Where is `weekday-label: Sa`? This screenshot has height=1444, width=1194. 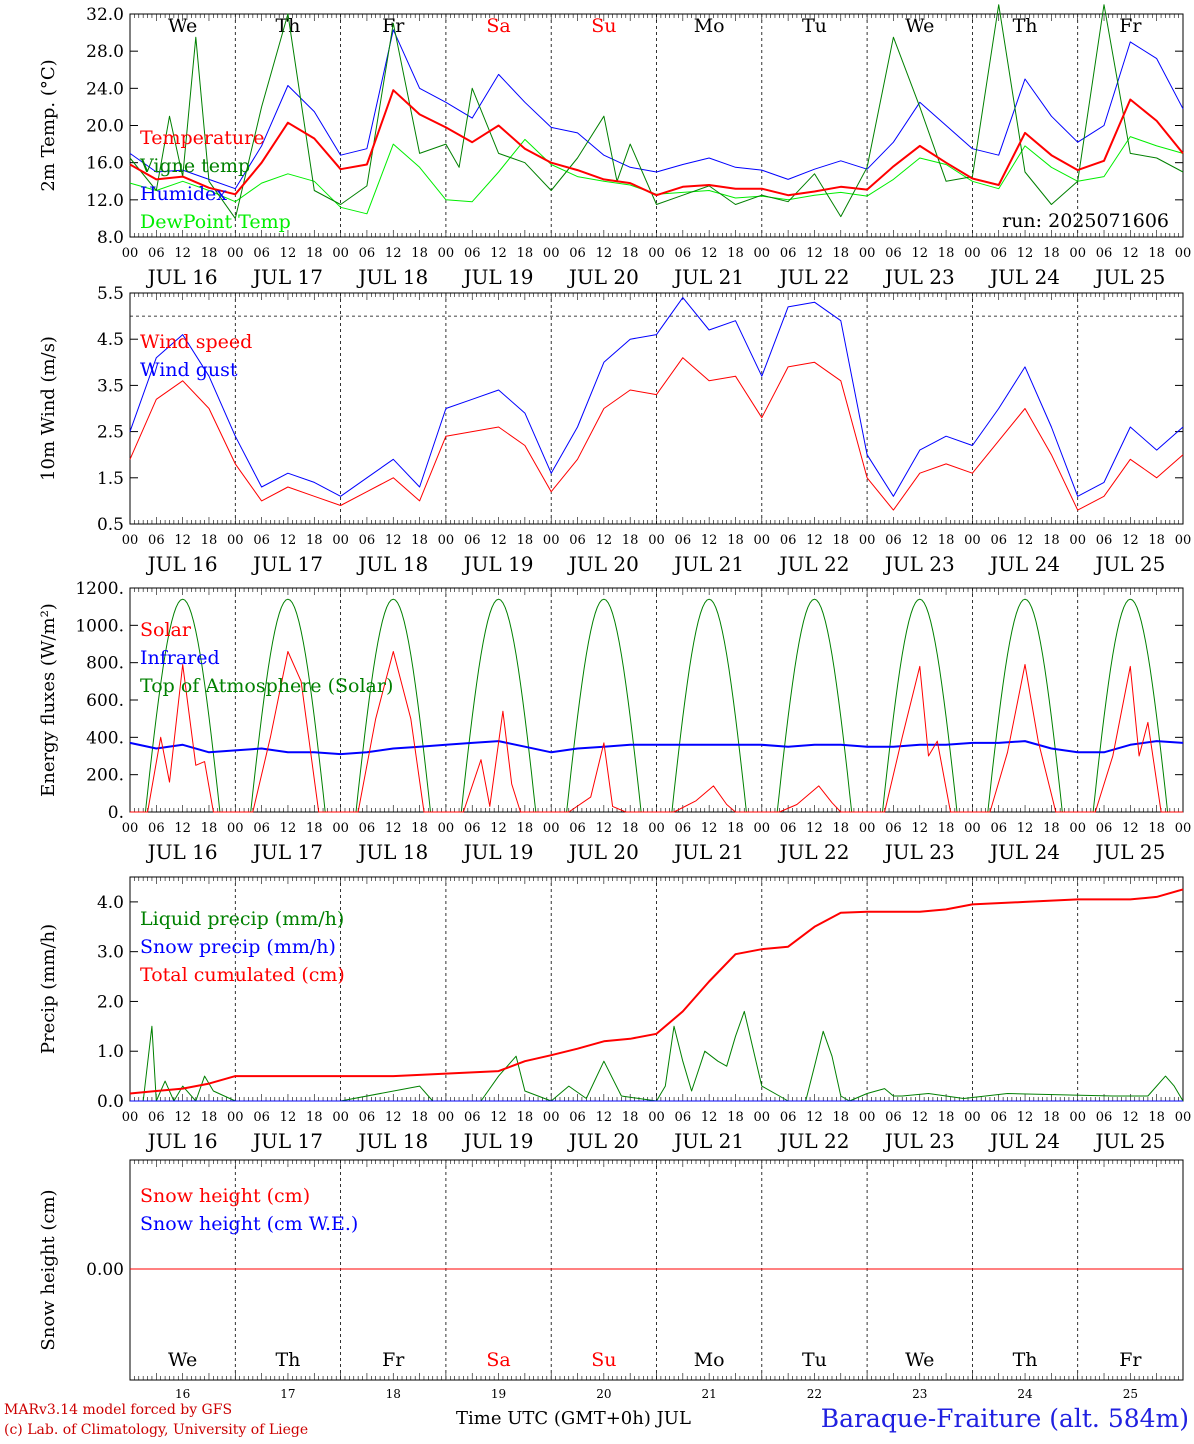
weekday-label: Sa is located at coordinates (498, 26).